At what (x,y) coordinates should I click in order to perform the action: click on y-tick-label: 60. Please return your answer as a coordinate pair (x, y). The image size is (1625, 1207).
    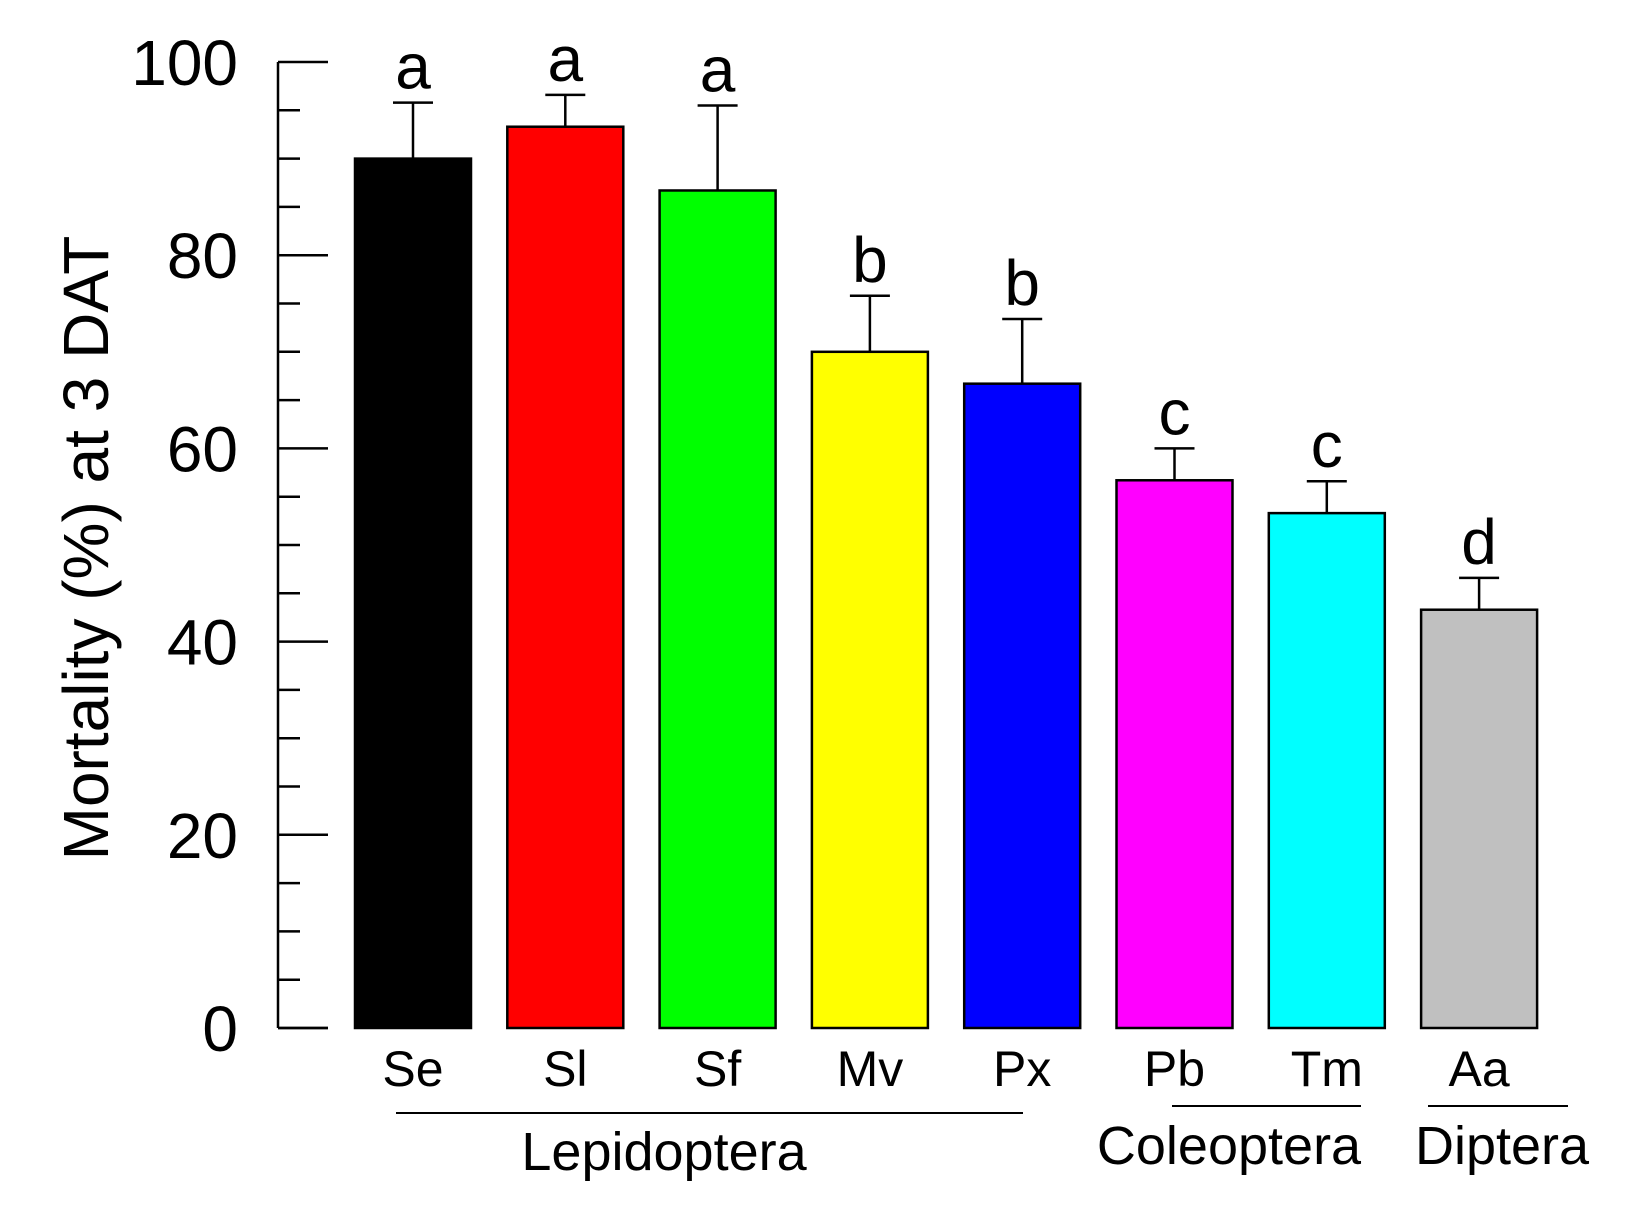
    Looking at the image, I should click on (202, 449).